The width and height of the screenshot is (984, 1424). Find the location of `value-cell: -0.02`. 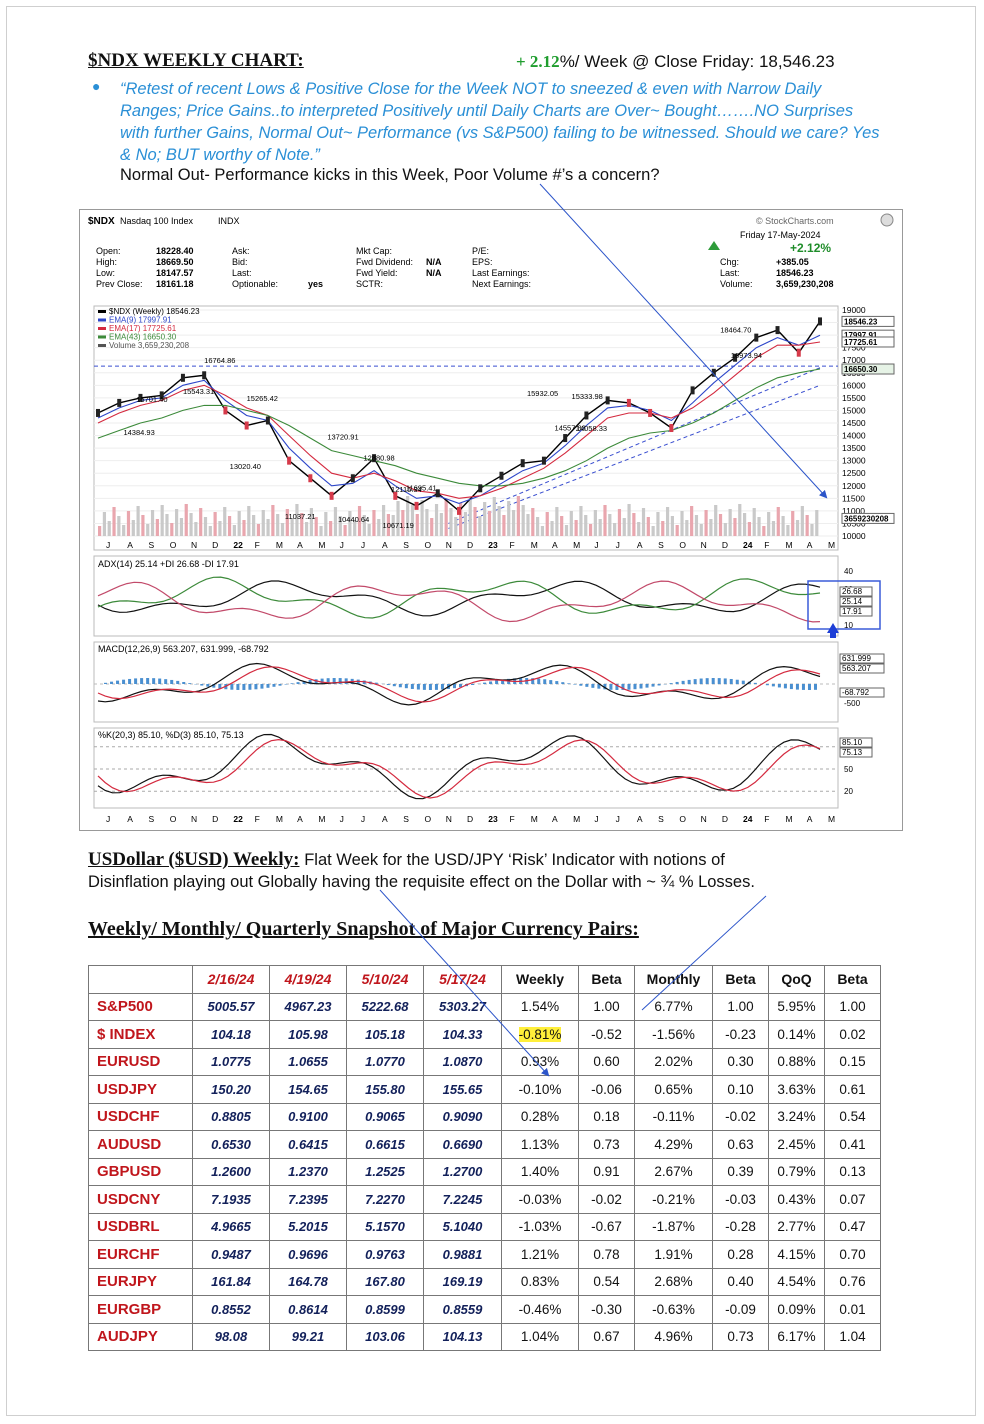

value-cell: -0.02 is located at coordinates (606, 1199).